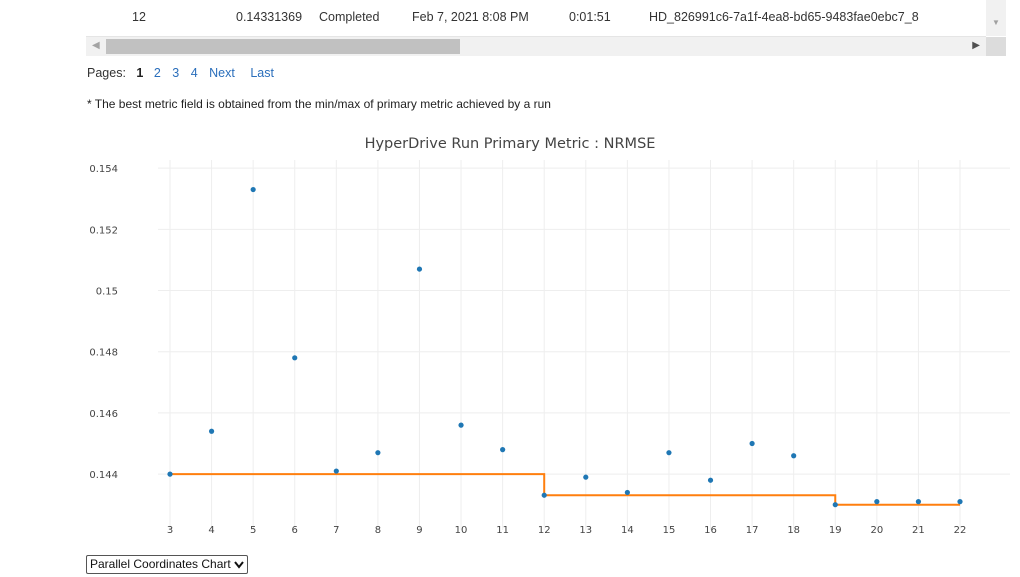 The height and width of the screenshot is (577, 1020). I want to click on arrow-right-icon: ▶, so click(976, 45).